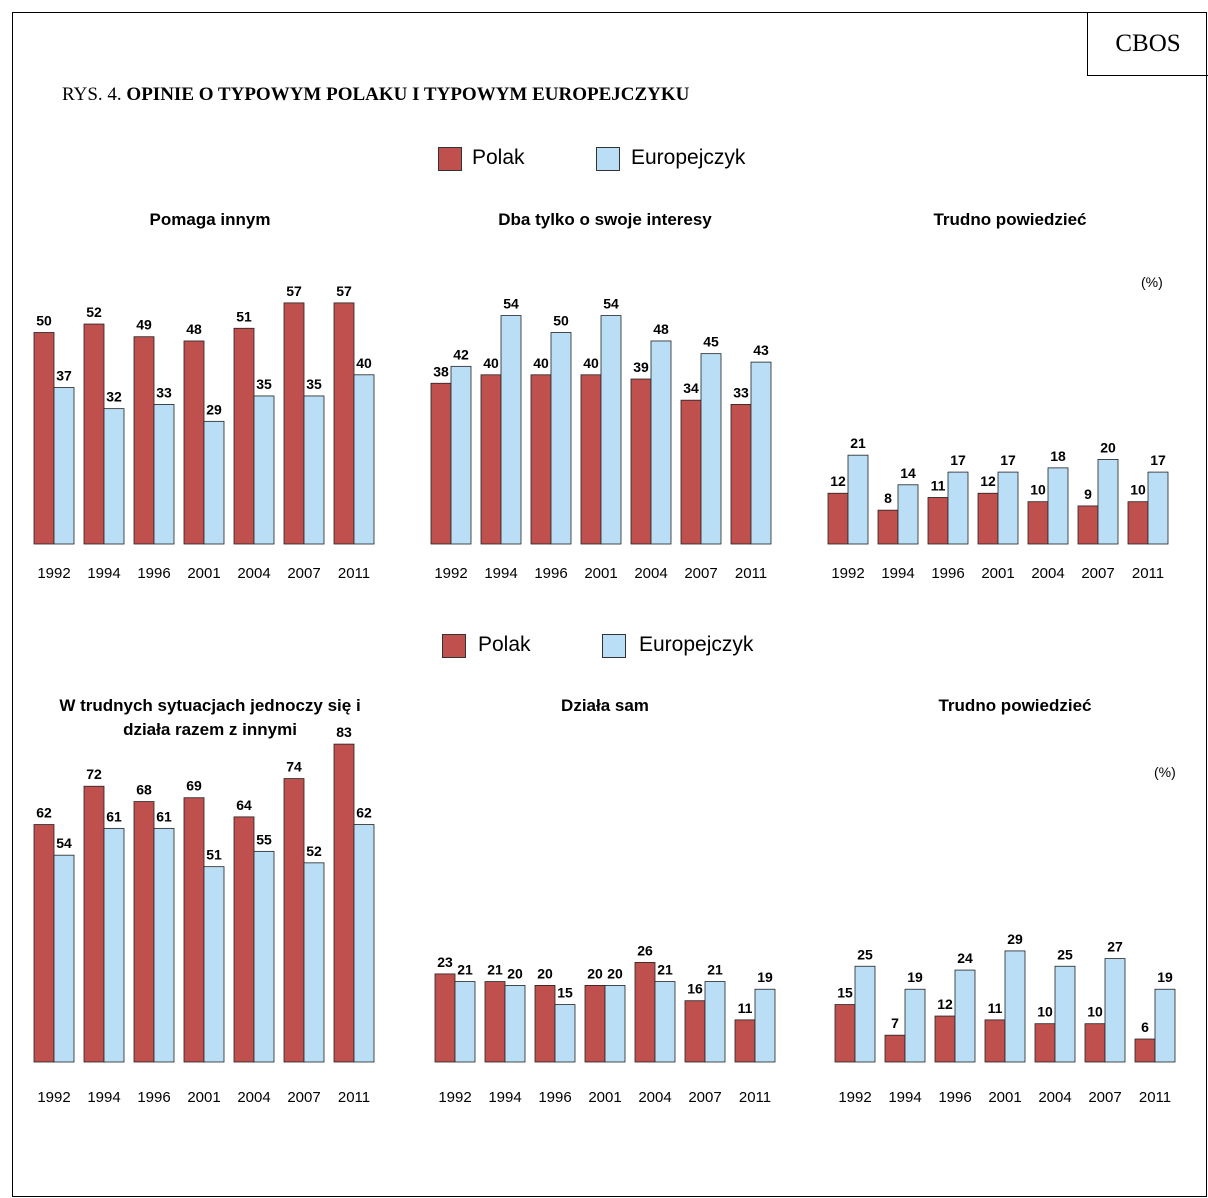 This screenshot has height=1198, width=1208. I want to click on data-label-polak-1992: 23, so click(445, 962).